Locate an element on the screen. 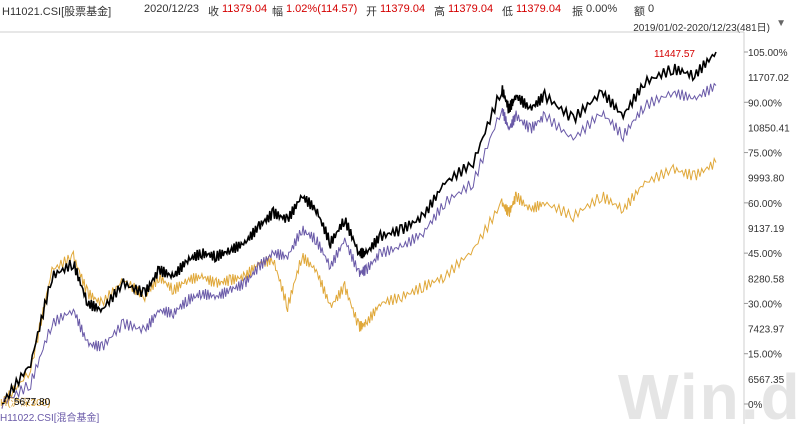 The image size is (796, 434). date-range: 2019/01/02-2020/12/23(481日) is located at coordinates (701, 28).